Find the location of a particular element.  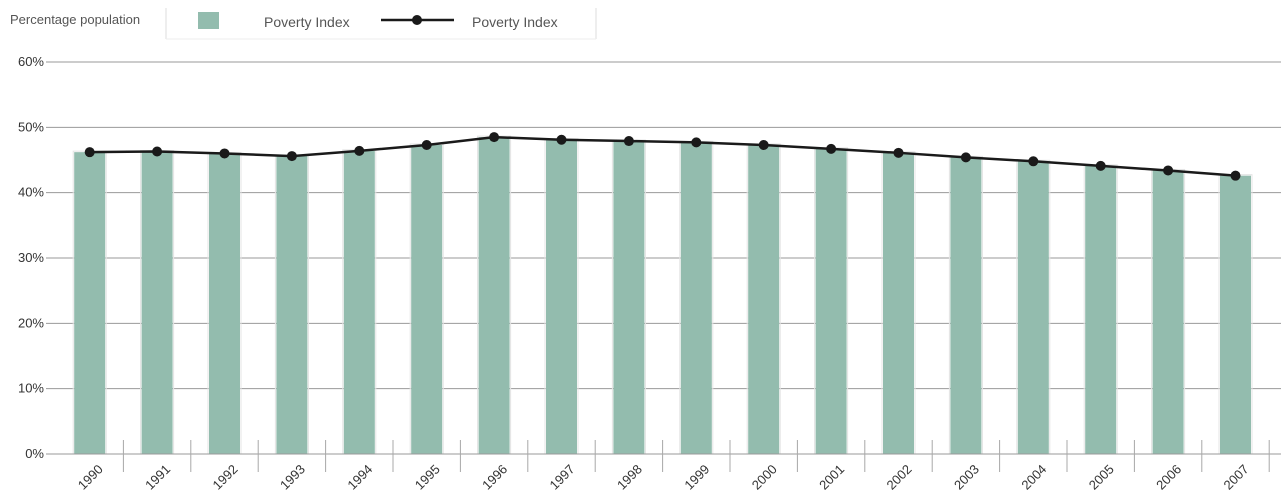

y-tick-label: 40% is located at coordinates (31, 192).